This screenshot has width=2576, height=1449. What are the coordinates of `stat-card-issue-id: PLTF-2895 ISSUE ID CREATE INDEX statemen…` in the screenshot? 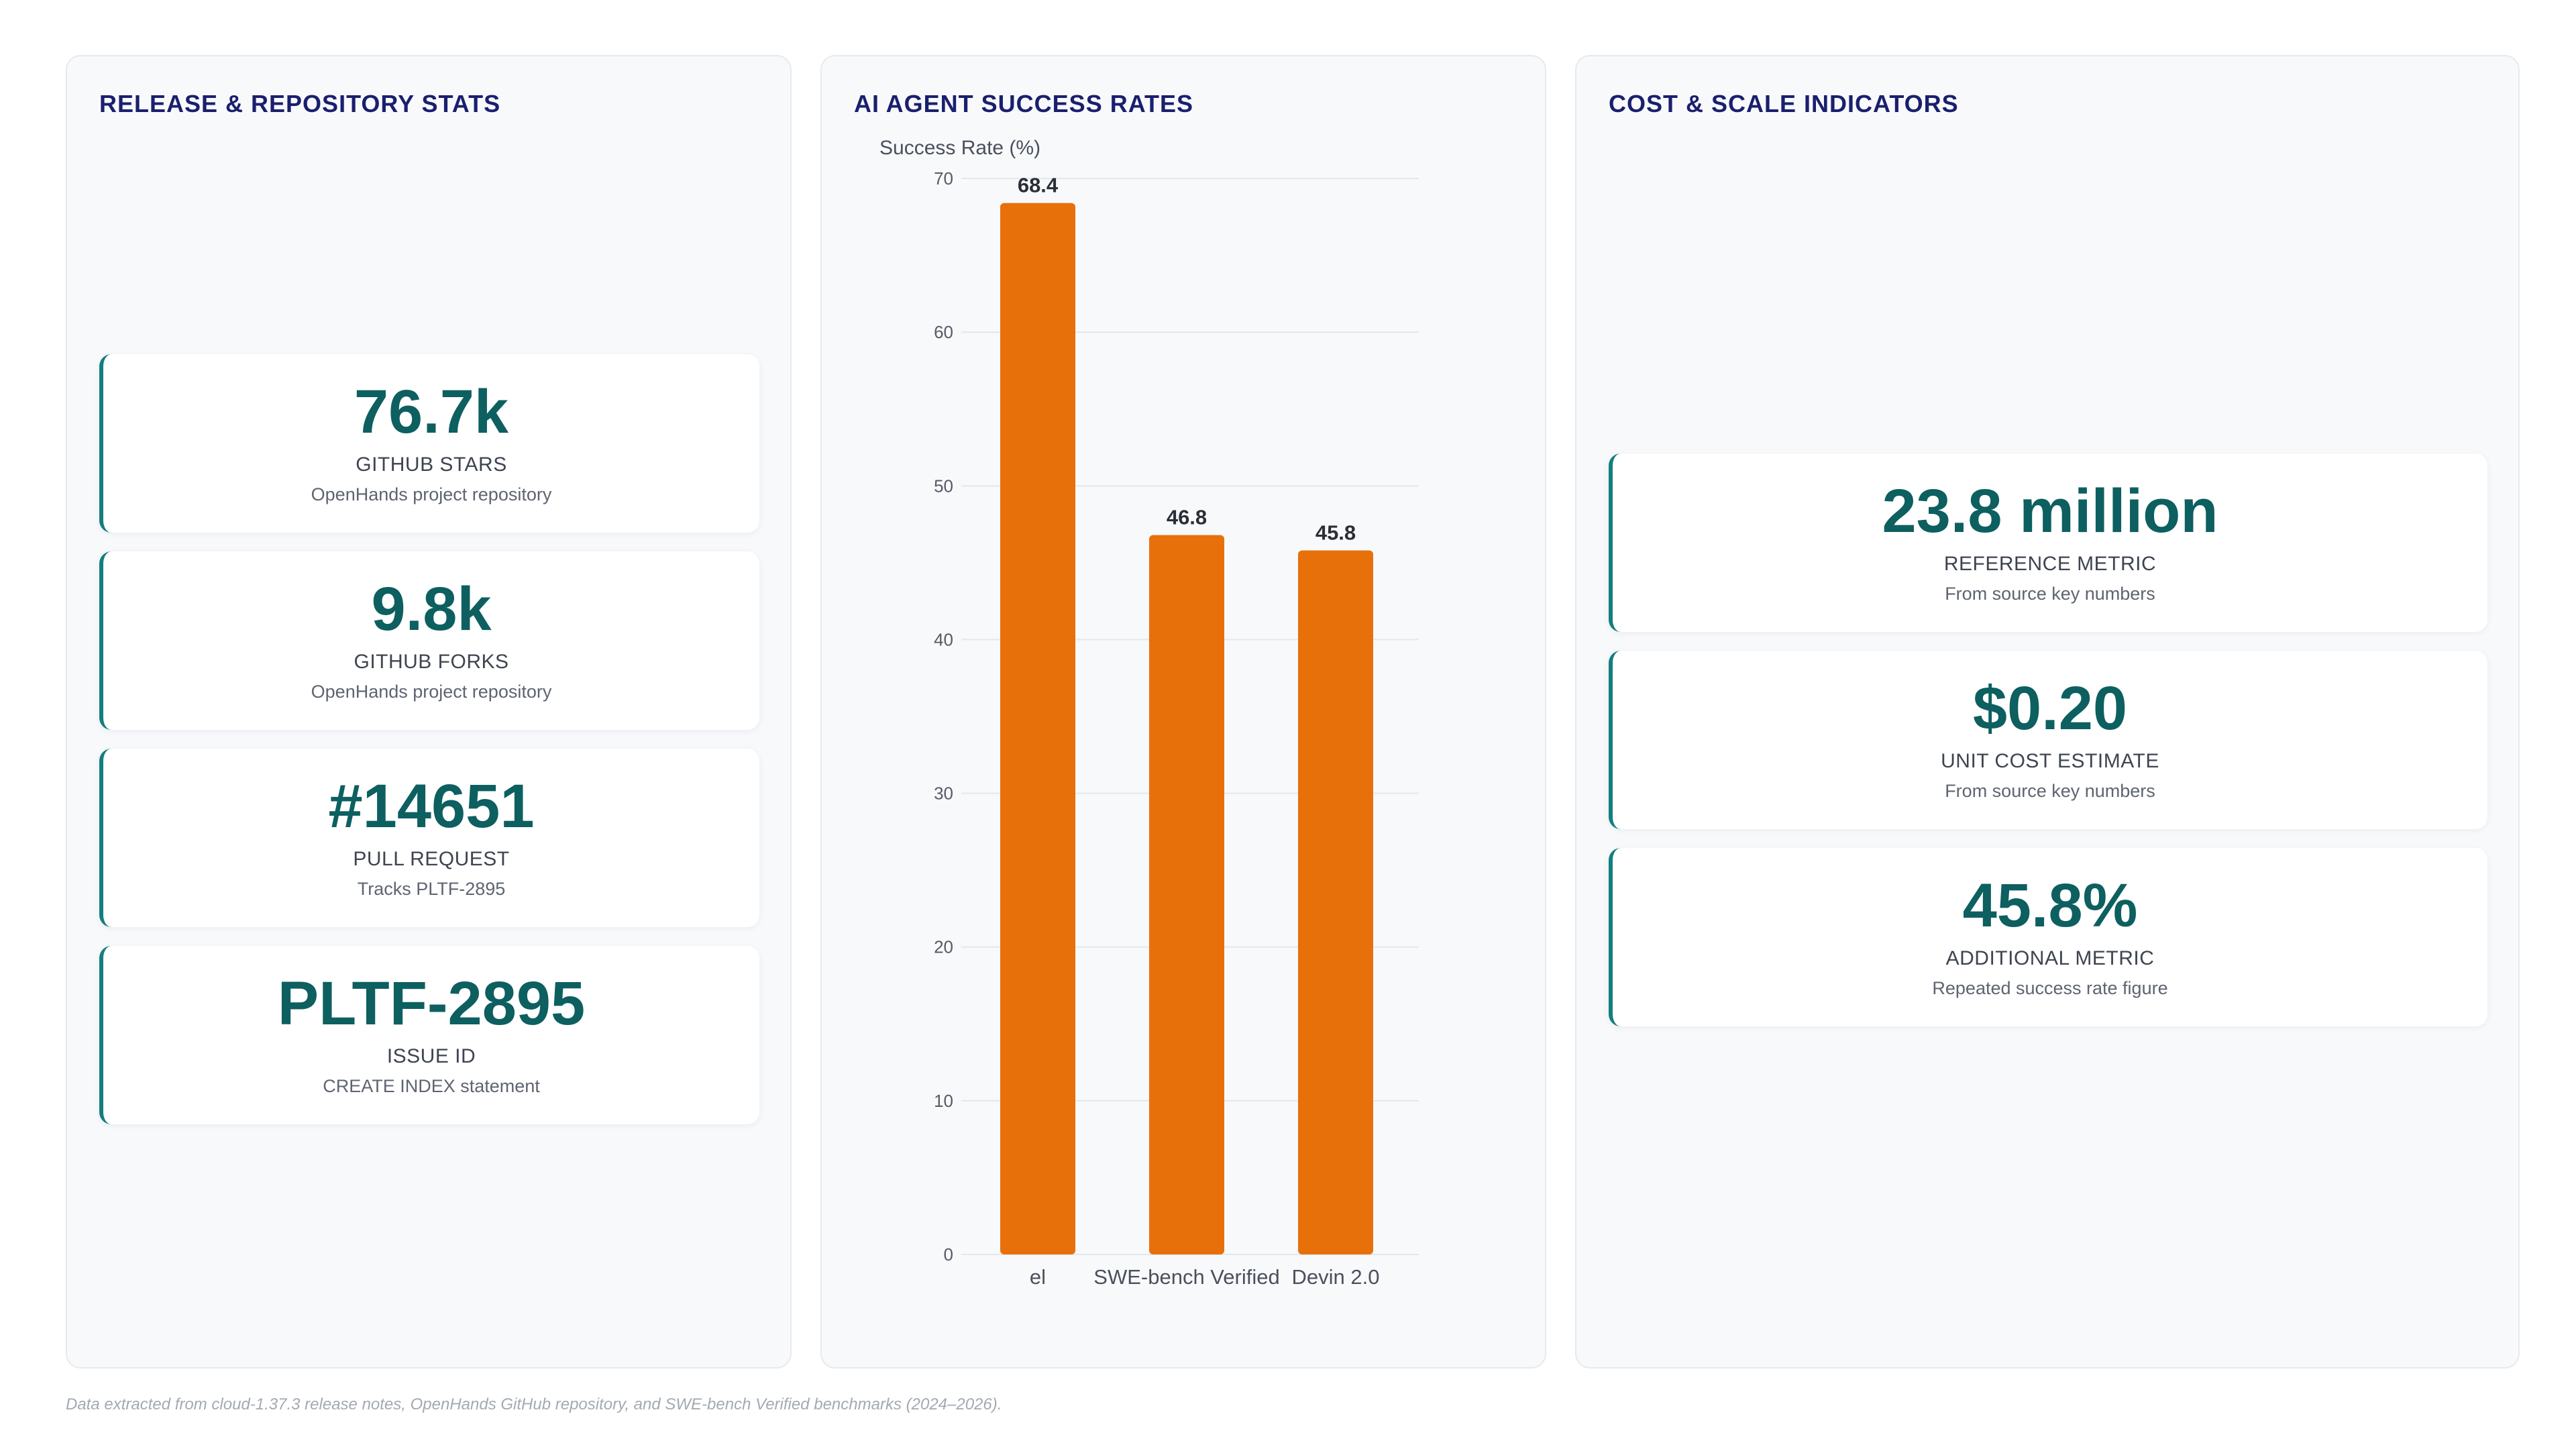 It's located at (429, 1035).